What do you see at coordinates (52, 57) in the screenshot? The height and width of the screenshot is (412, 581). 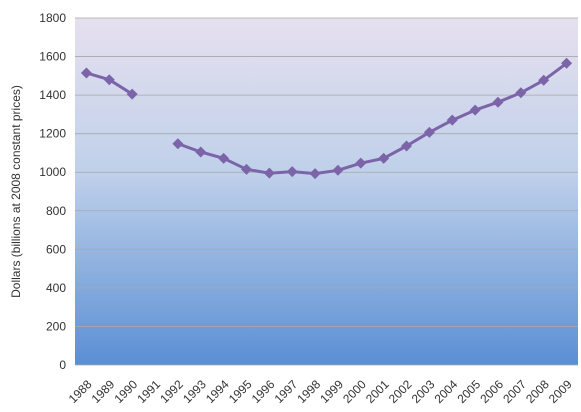 I see `y-tick-label: 1600` at bounding box center [52, 57].